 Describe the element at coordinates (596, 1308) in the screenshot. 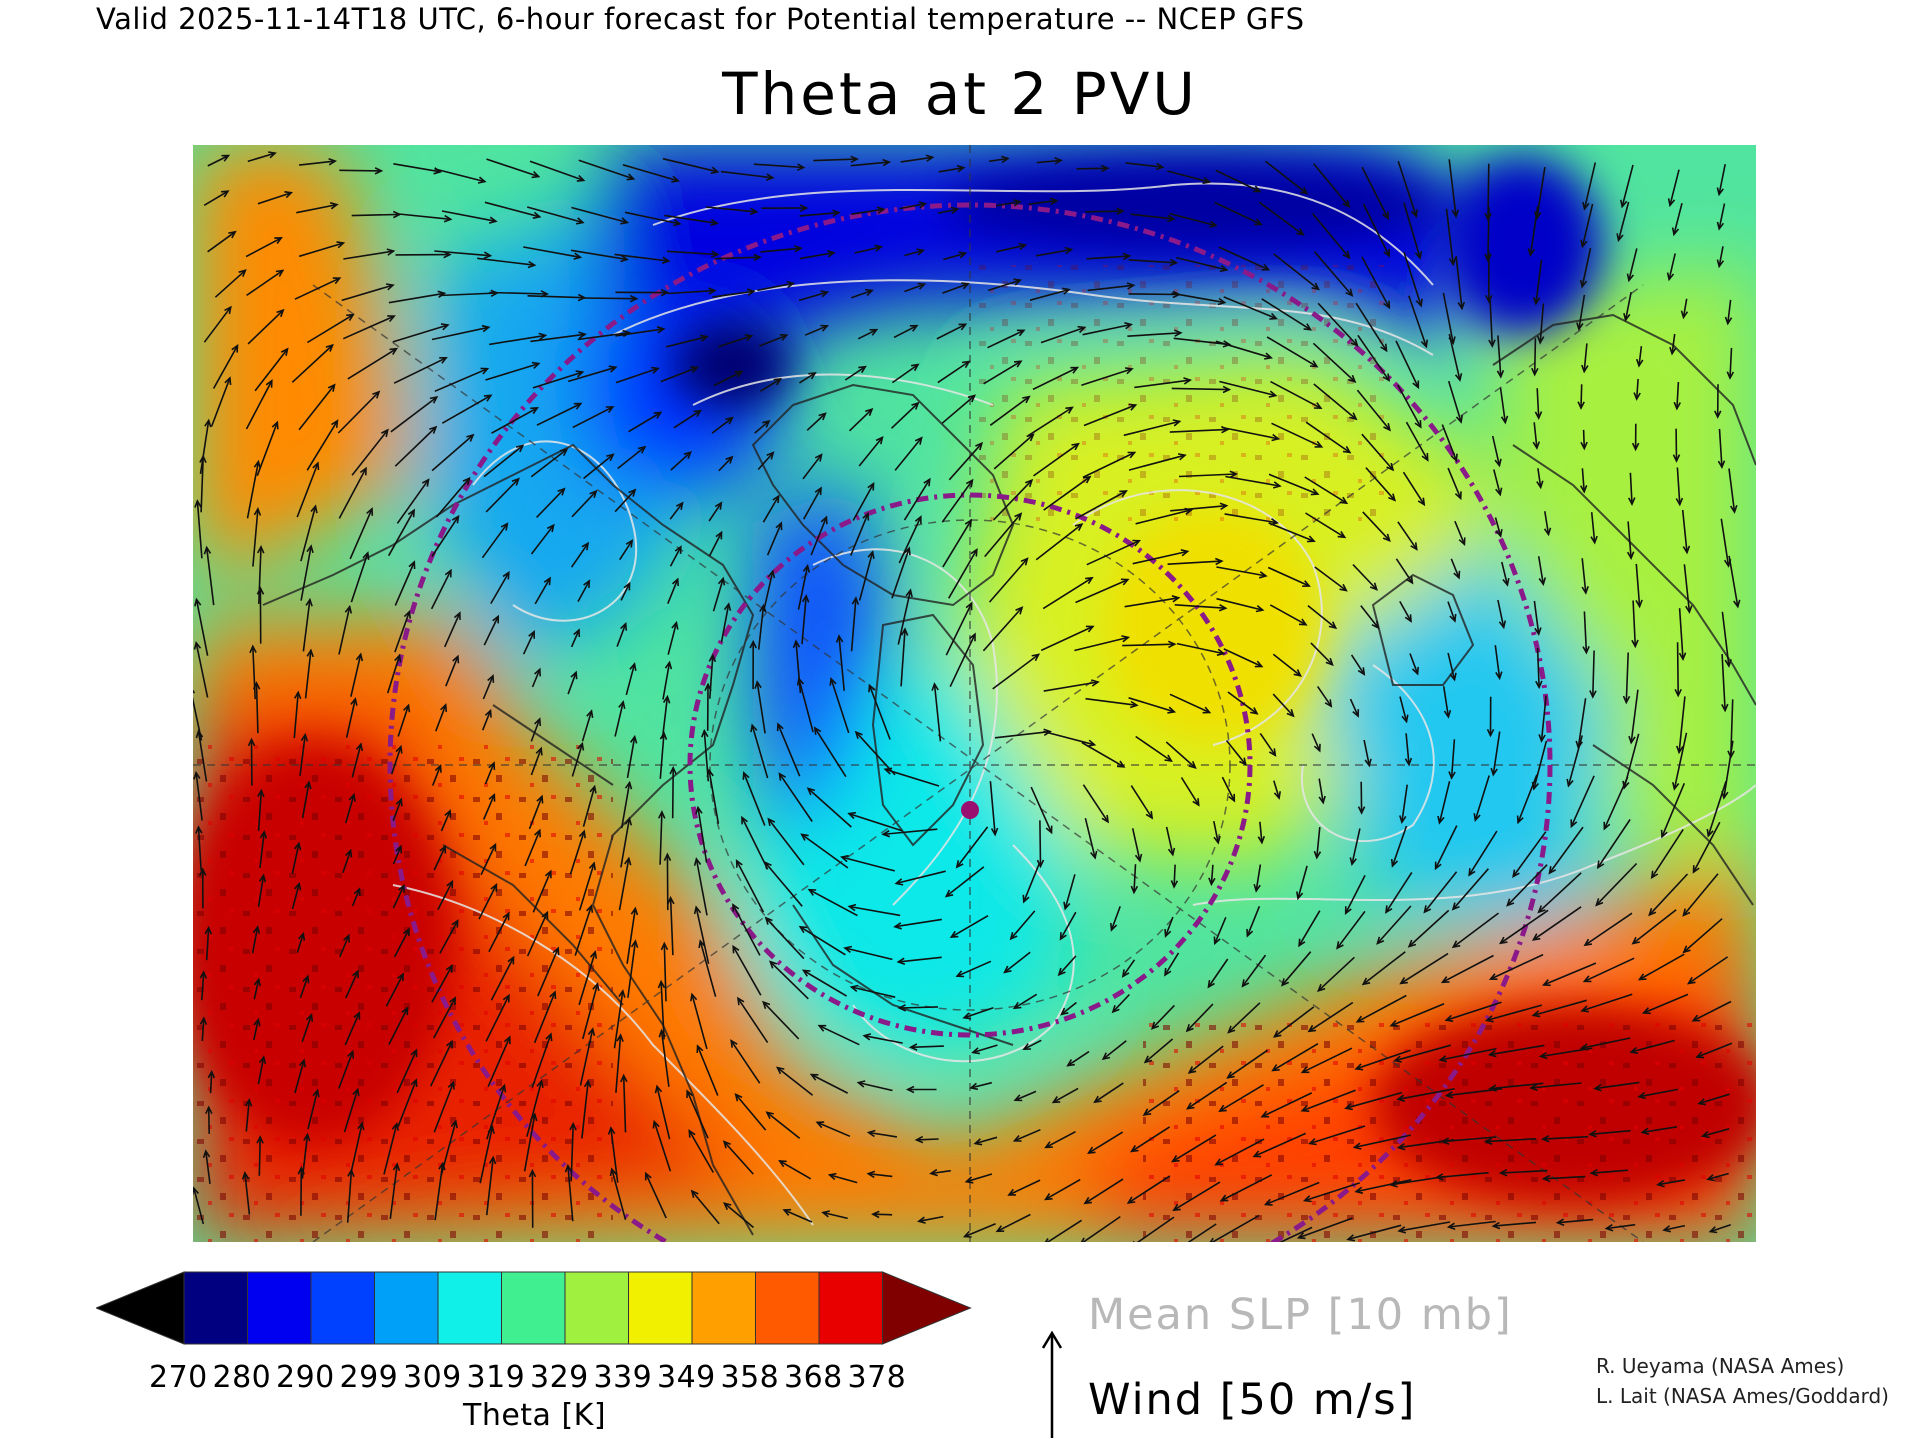

I see `colorbar-swatch` at that location.